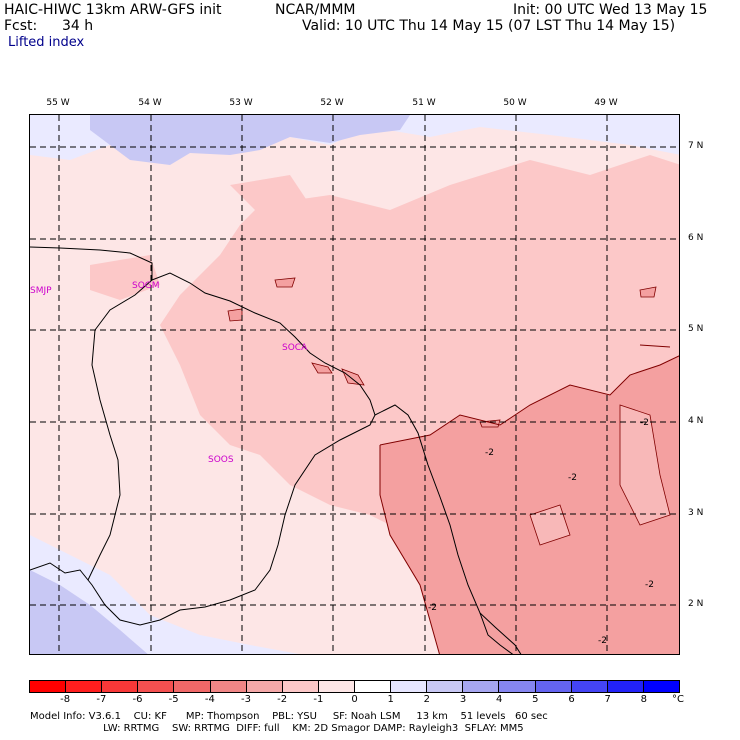 Image resolution: width=740 pixels, height=740 pixels. Describe the element at coordinates (678, 699) in the screenshot. I see `colorbar-unit: °C` at that location.